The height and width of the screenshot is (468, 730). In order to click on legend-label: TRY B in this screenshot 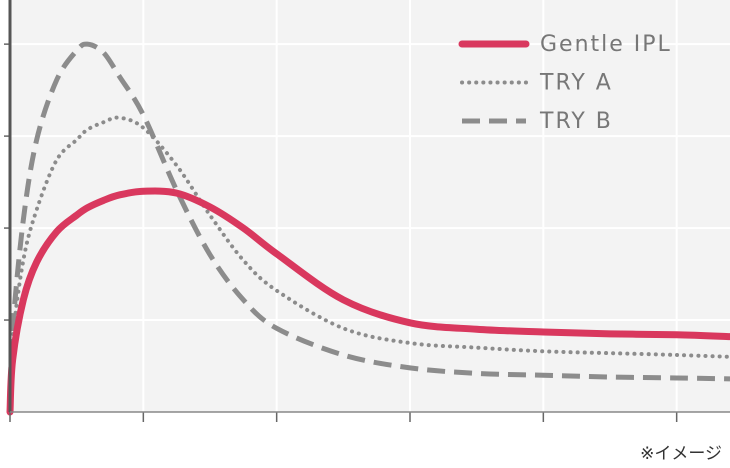, I will do `click(576, 121)`.